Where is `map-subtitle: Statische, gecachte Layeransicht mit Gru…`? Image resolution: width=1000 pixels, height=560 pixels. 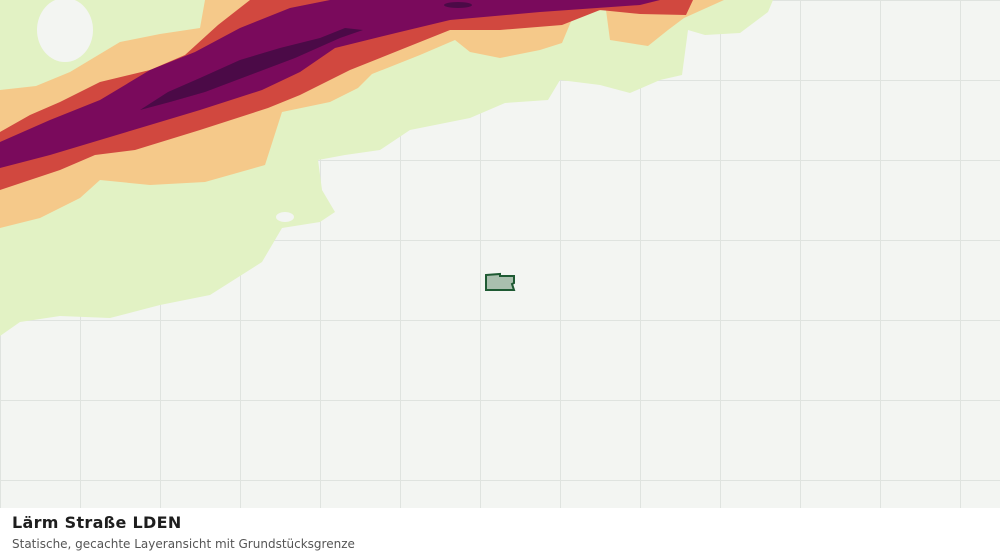
map-subtitle: Statische, gecachte Layeransicht mit Gru… is located at coordinates (183, 544).